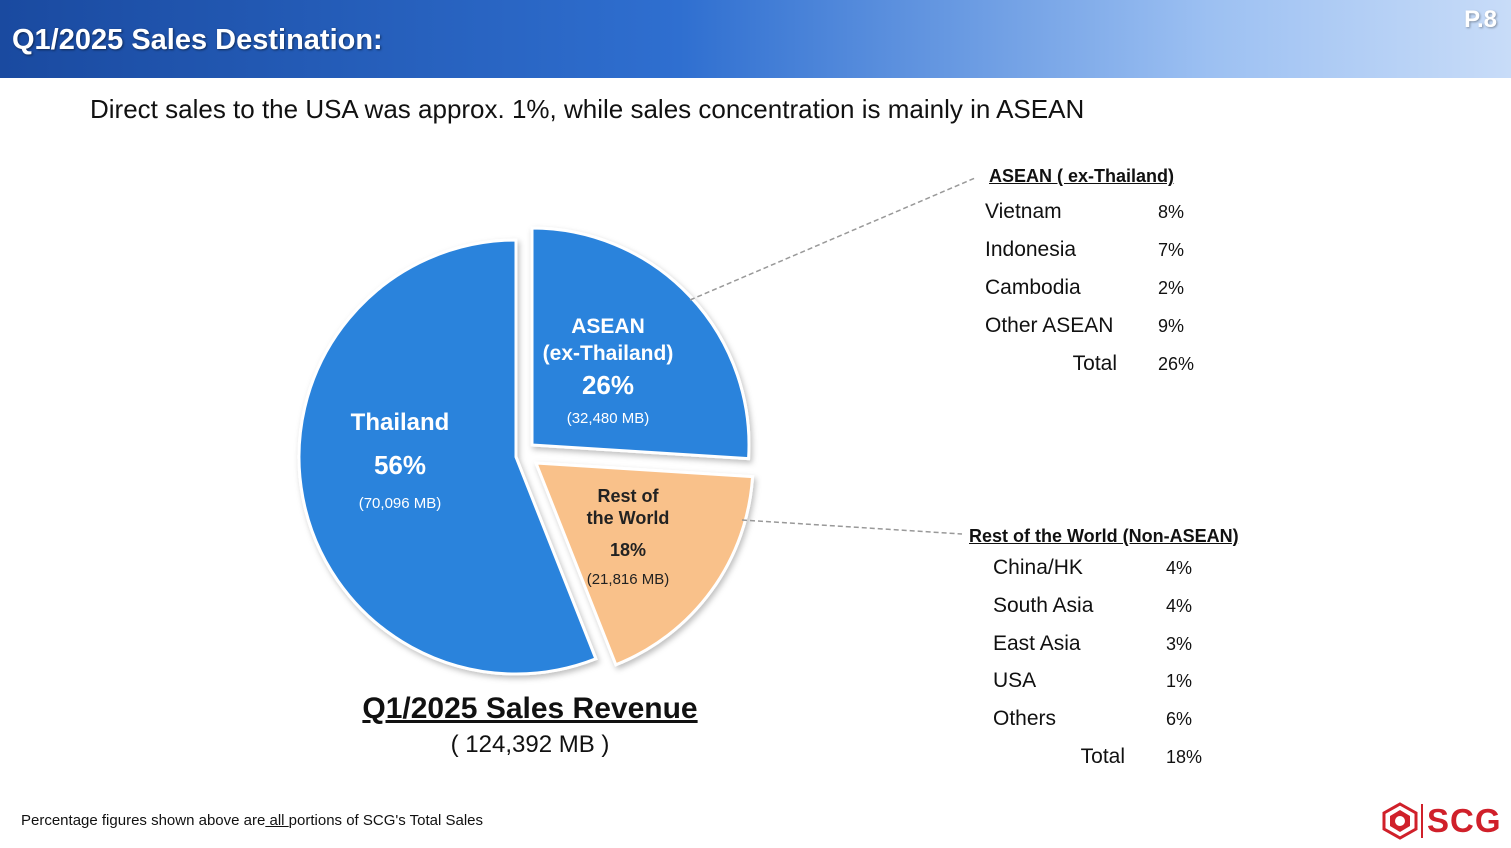  Describe the element at coordinates (197, 40) in the screenshot. I see `page-title: Q1/2025 Sales Destination:` at that location.